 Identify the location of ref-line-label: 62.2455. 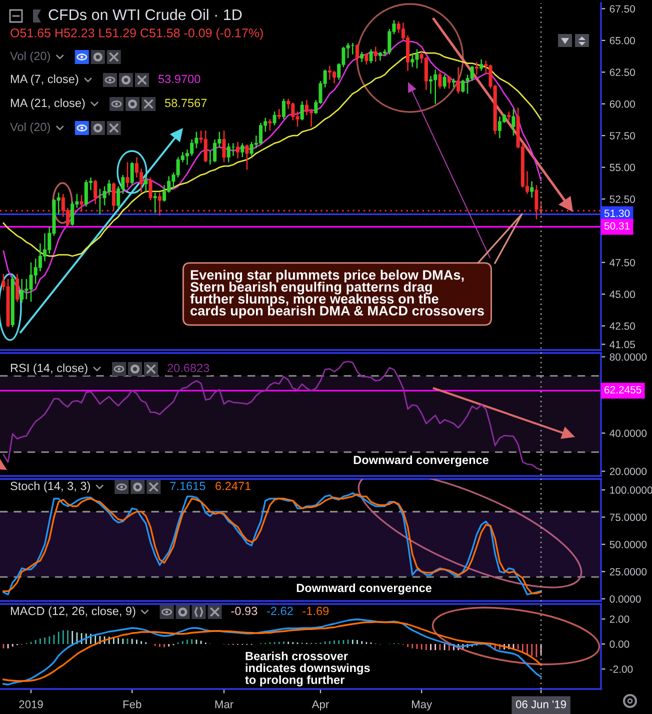
(623, 390).